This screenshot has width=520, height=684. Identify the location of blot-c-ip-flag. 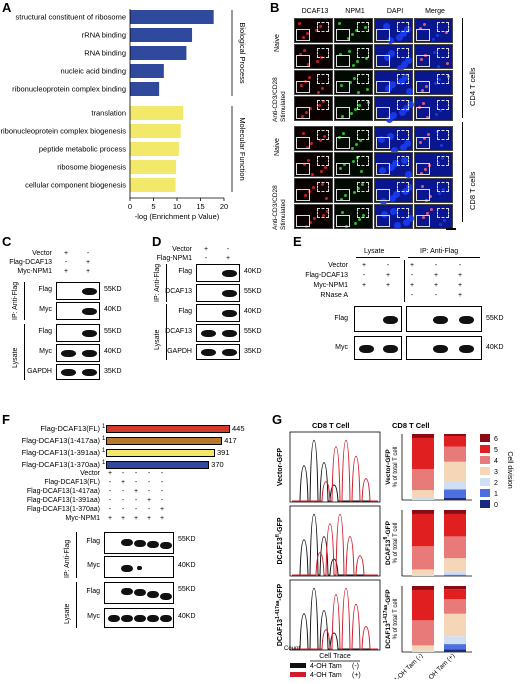
(78, 291).